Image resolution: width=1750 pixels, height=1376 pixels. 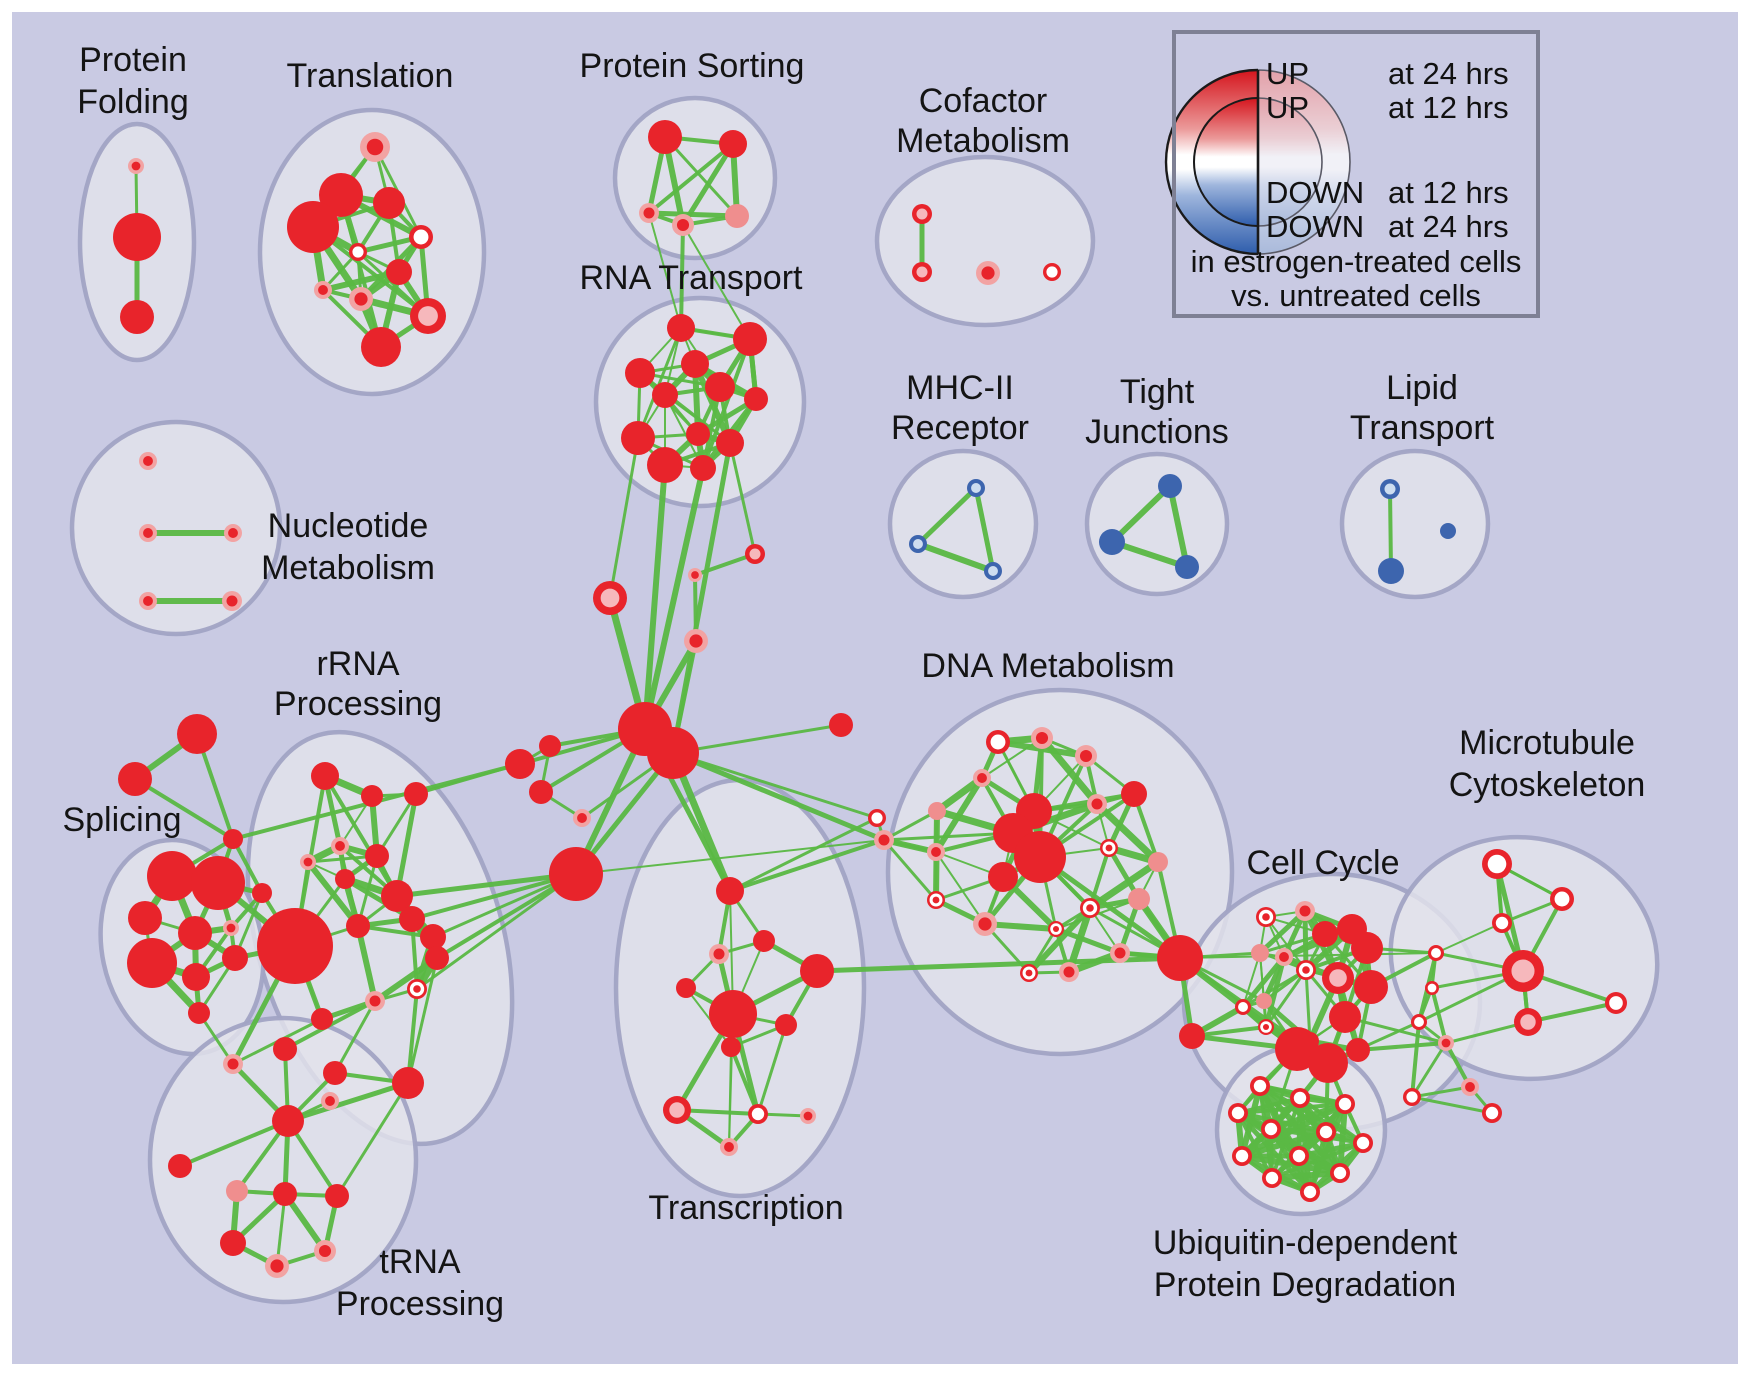 I want to click on node-dm-0-core, so click(x=998, y=742).